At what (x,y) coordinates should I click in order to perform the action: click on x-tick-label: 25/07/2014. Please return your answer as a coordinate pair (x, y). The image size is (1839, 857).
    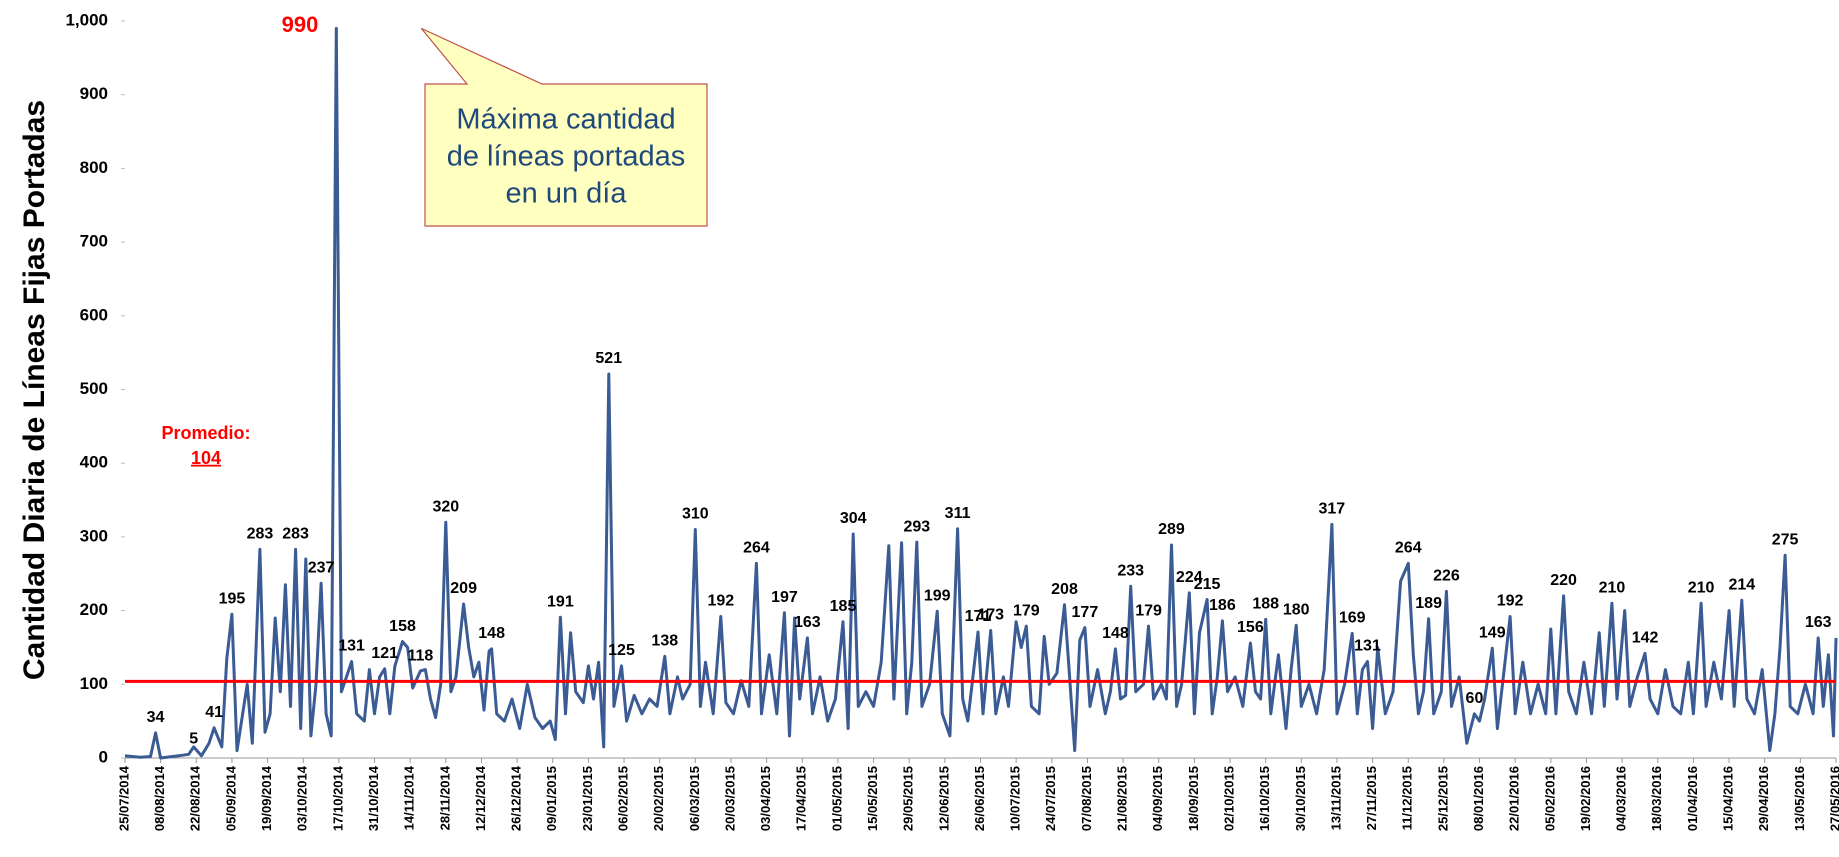
    Looking at the image, I should click on (123, 798).